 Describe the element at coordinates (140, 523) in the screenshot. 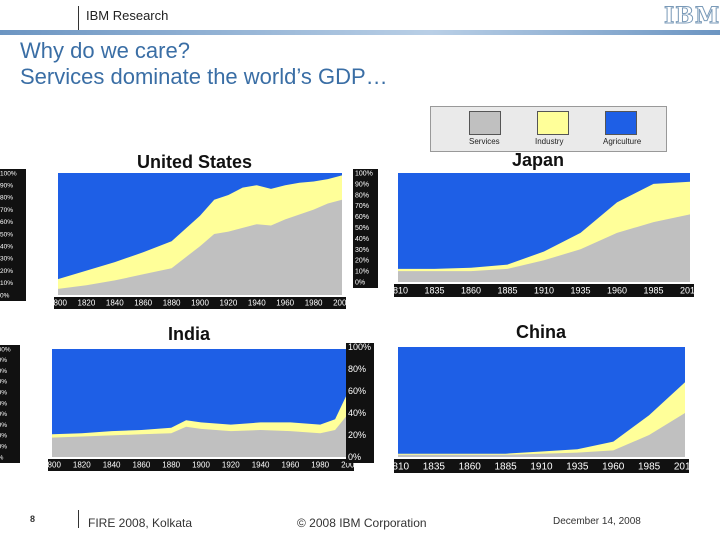

I see `footer-event: FIRE 2008, Kolkata` at that location.